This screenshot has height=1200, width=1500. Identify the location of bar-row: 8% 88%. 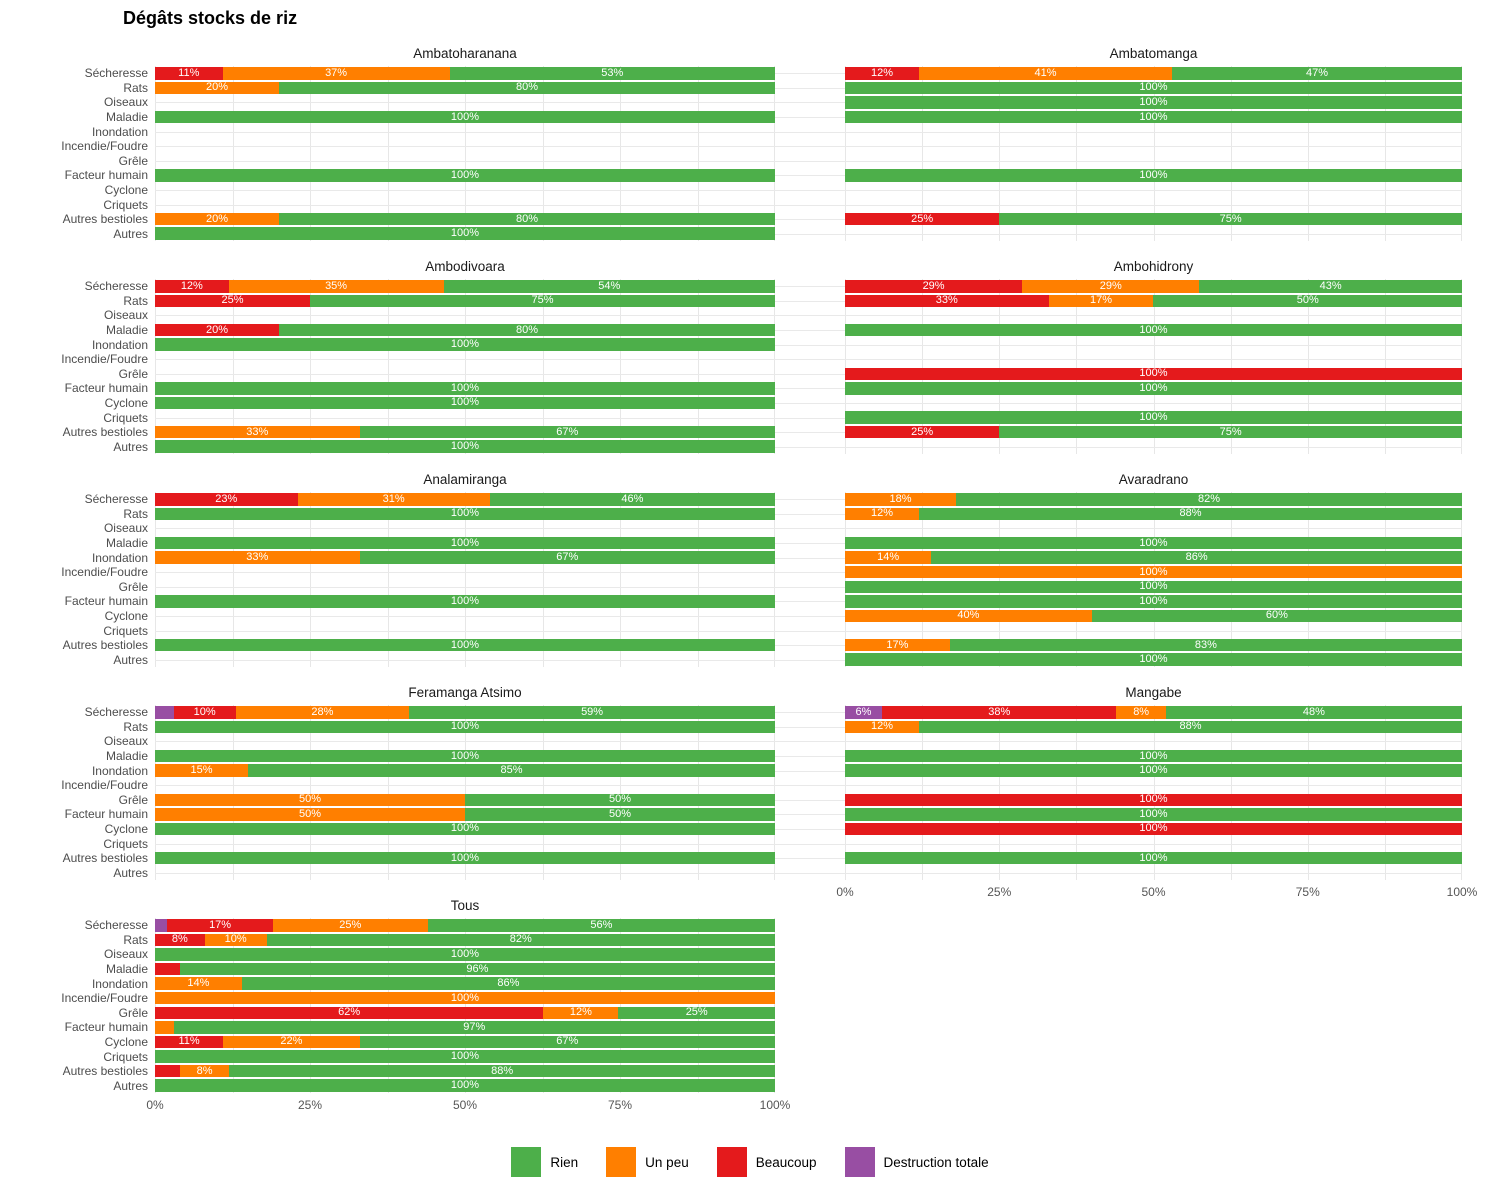
(465, 1071).